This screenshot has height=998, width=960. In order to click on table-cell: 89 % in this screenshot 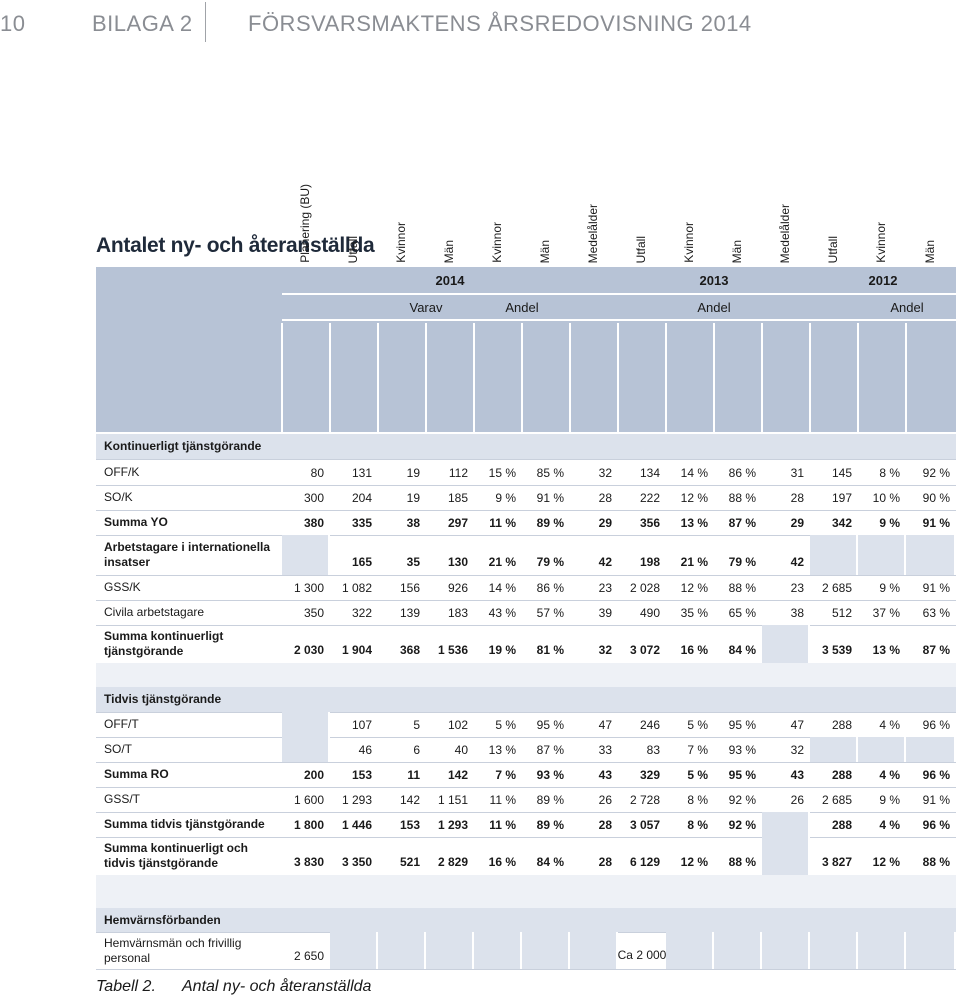, I will do `click(550, 522)`.